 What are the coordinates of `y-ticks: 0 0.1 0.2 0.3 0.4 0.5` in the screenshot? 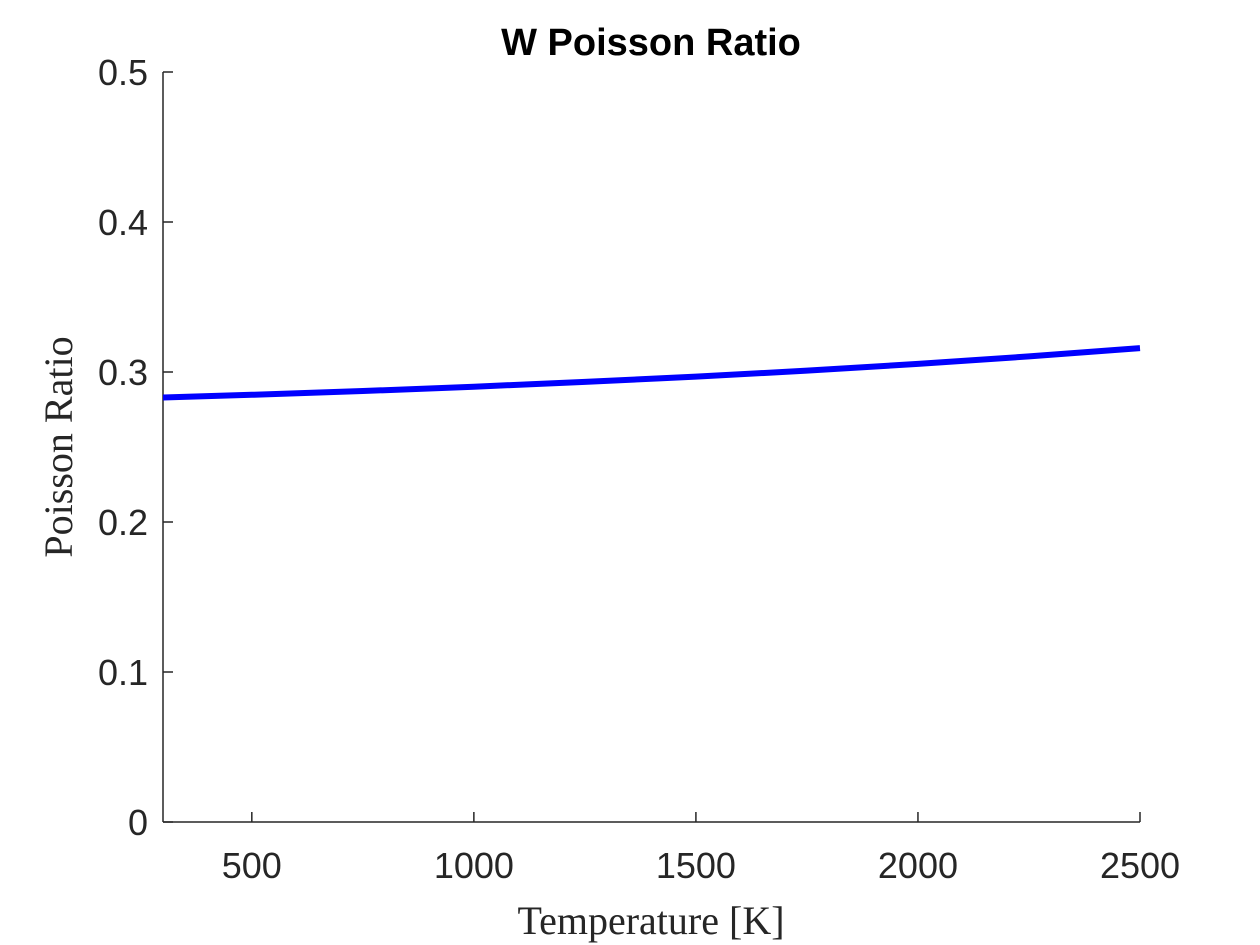 It's located at (135, 447).